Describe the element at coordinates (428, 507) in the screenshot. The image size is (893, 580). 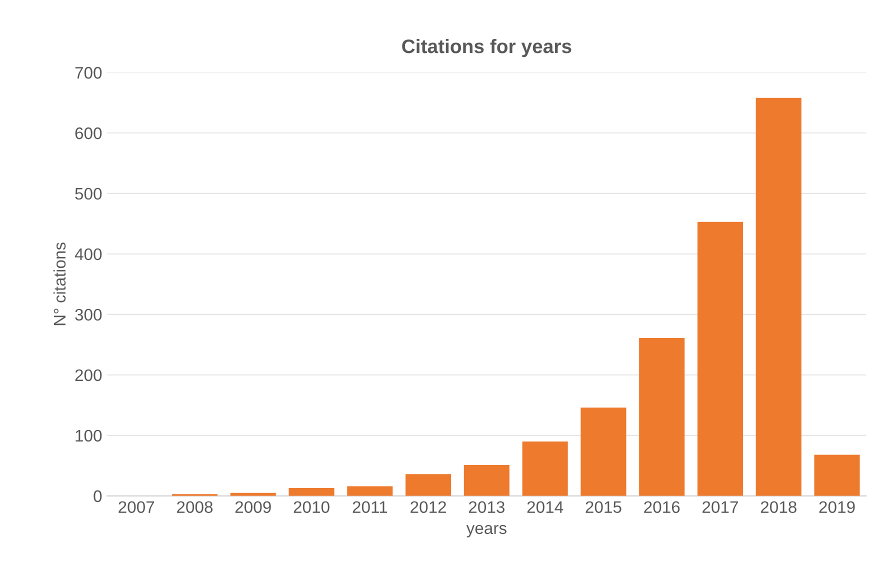
I see `x-tick-label: 2012` at that location.